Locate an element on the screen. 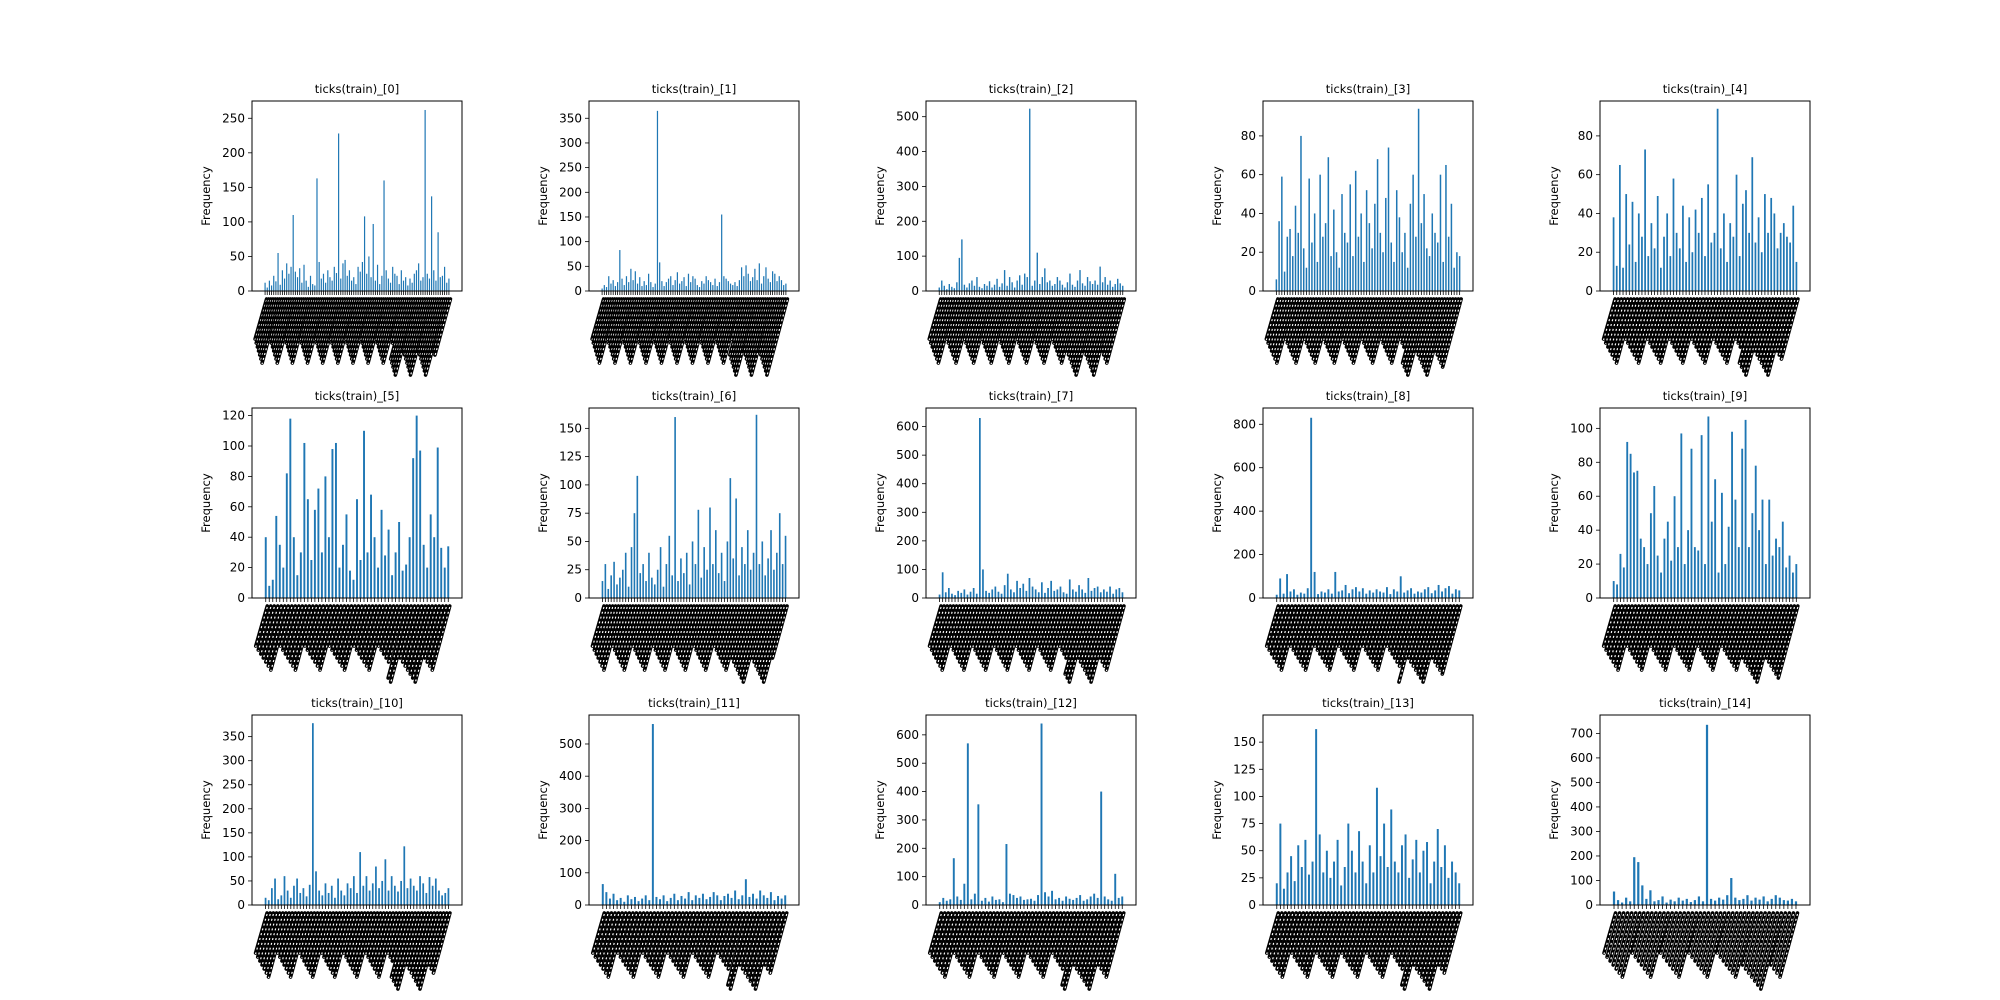  y-tick-label: 150 is located at coordinates (233, 187).